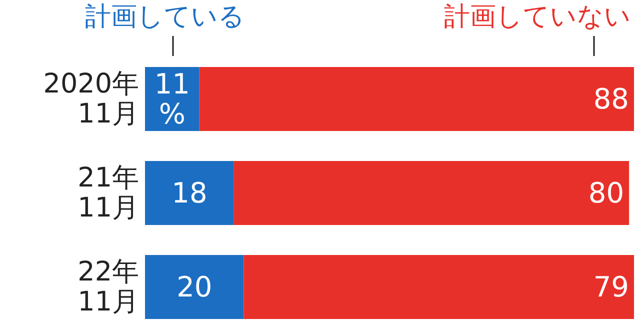 The height and width of the screenshot is (334, 640). I want to click on data-label: 79, so click(611, 287).